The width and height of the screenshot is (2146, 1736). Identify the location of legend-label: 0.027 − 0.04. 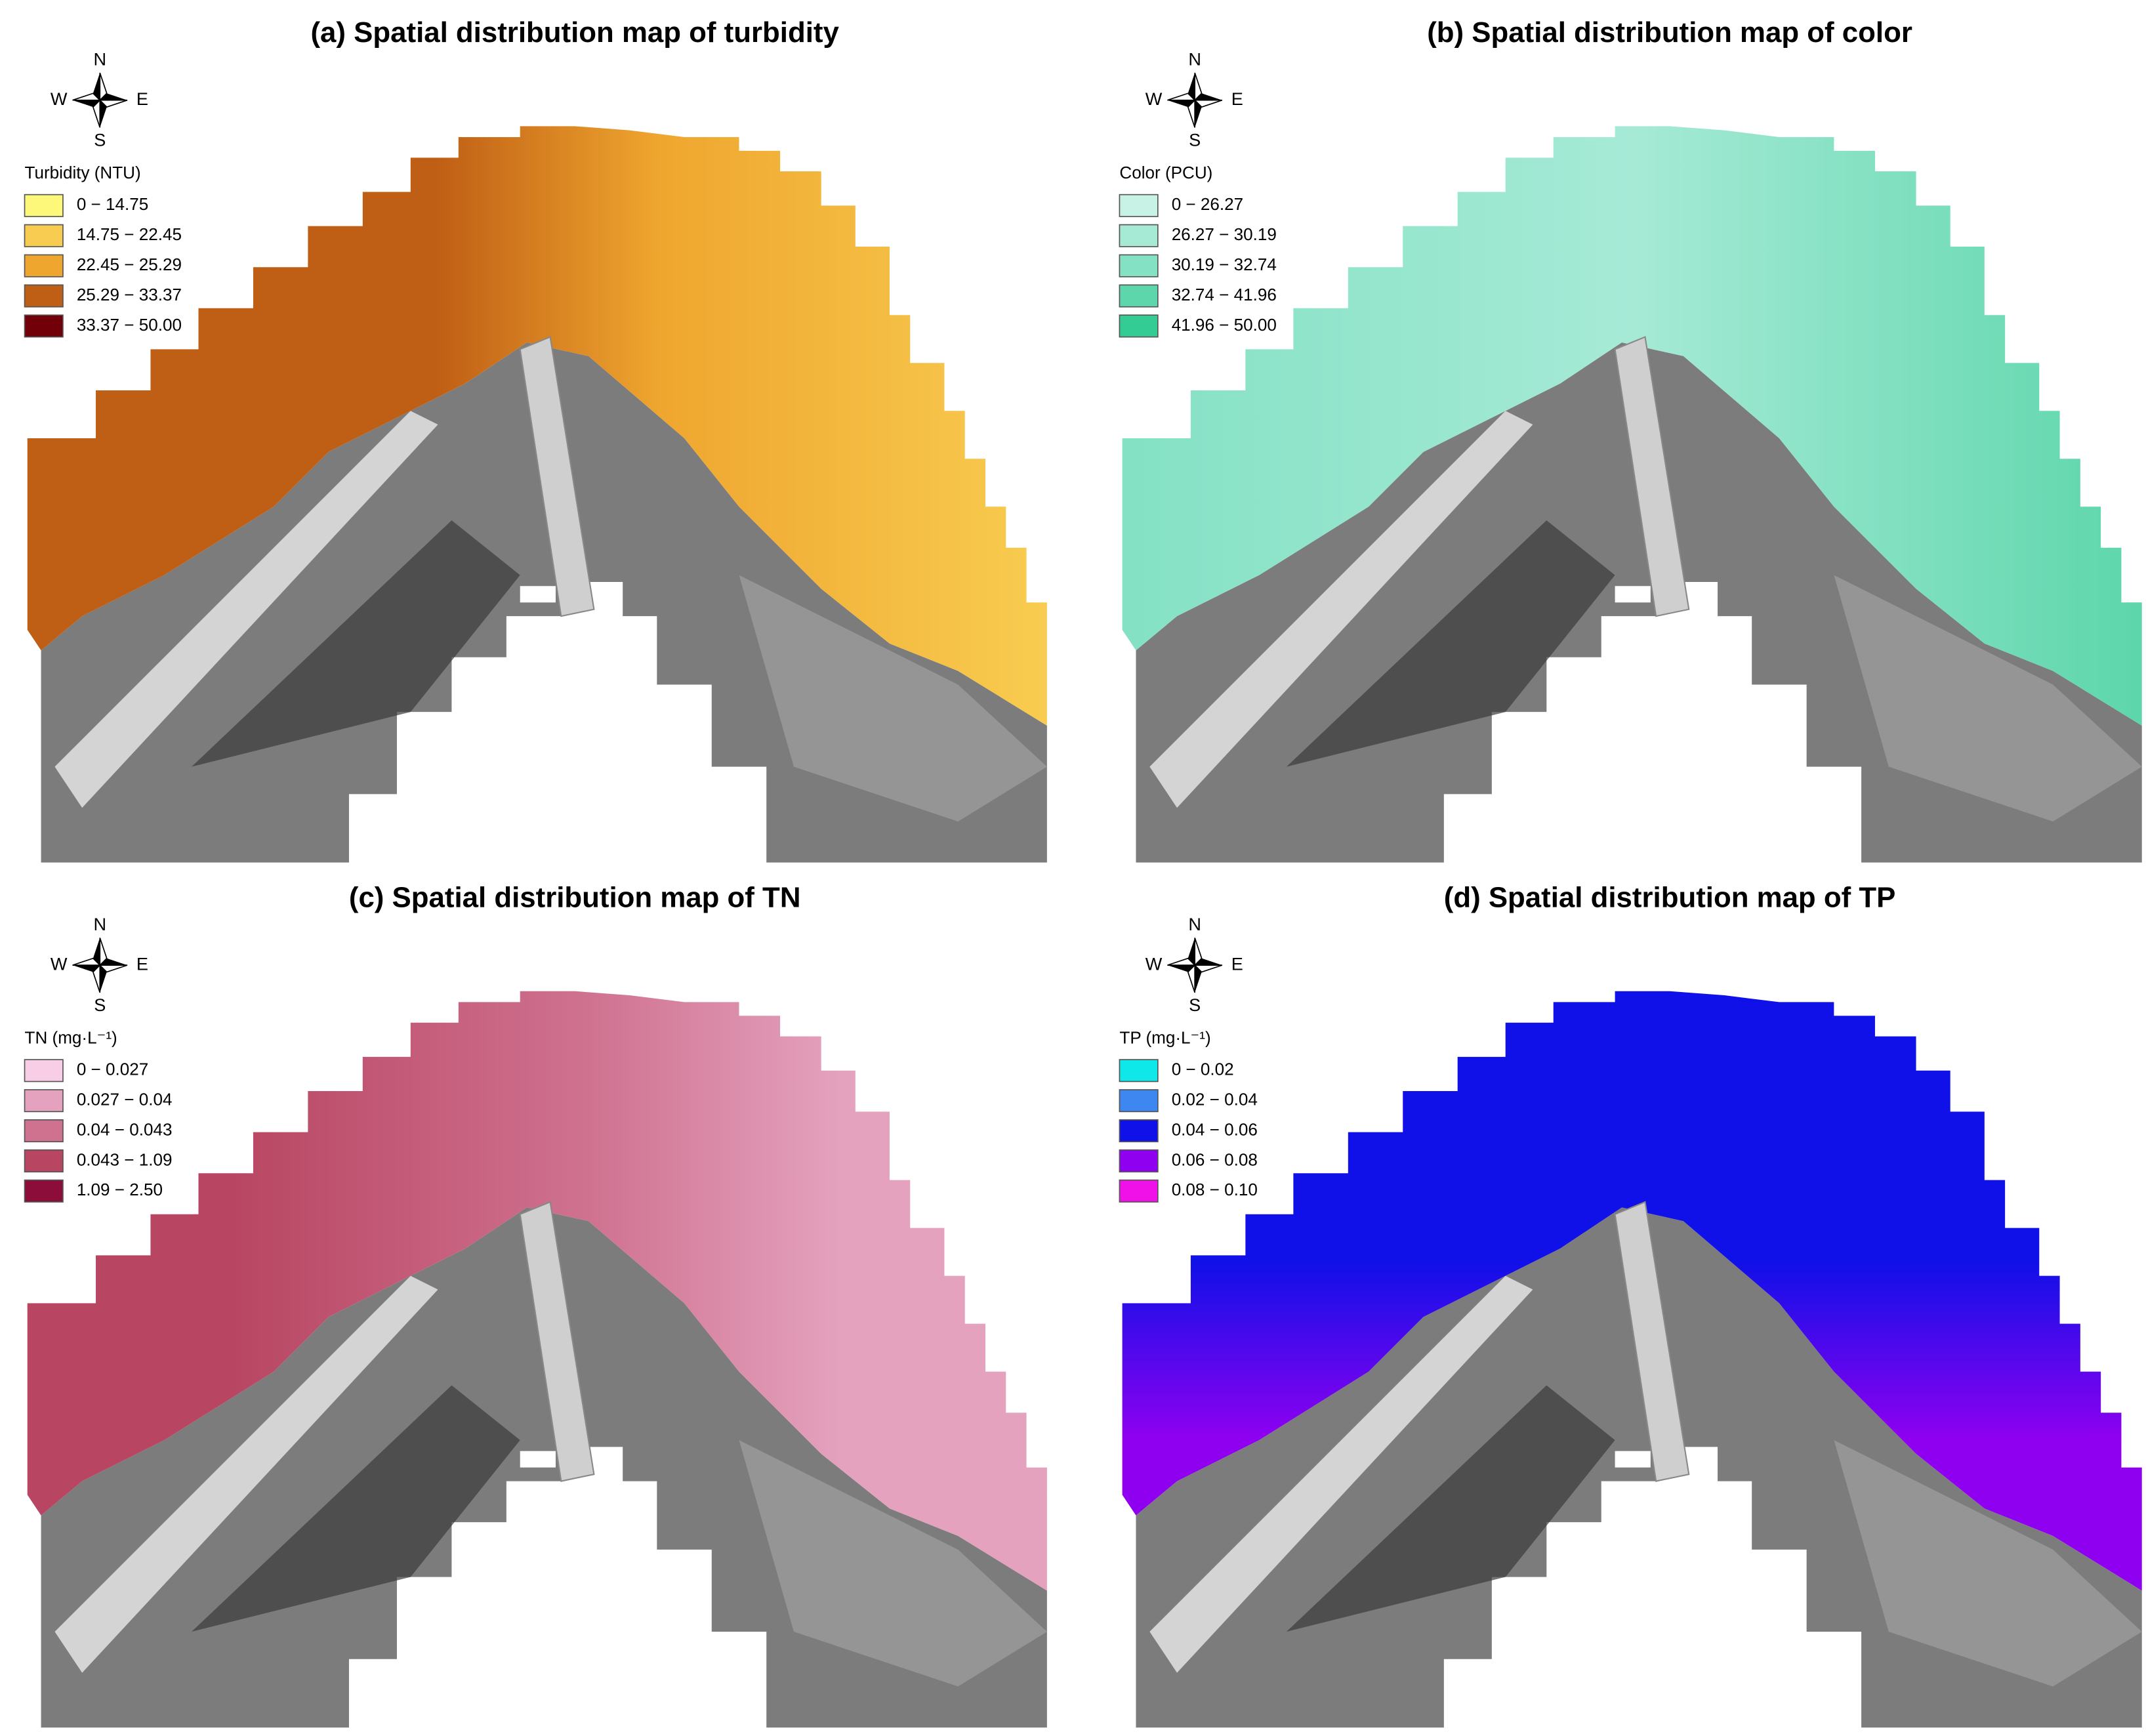
(125, 1099).